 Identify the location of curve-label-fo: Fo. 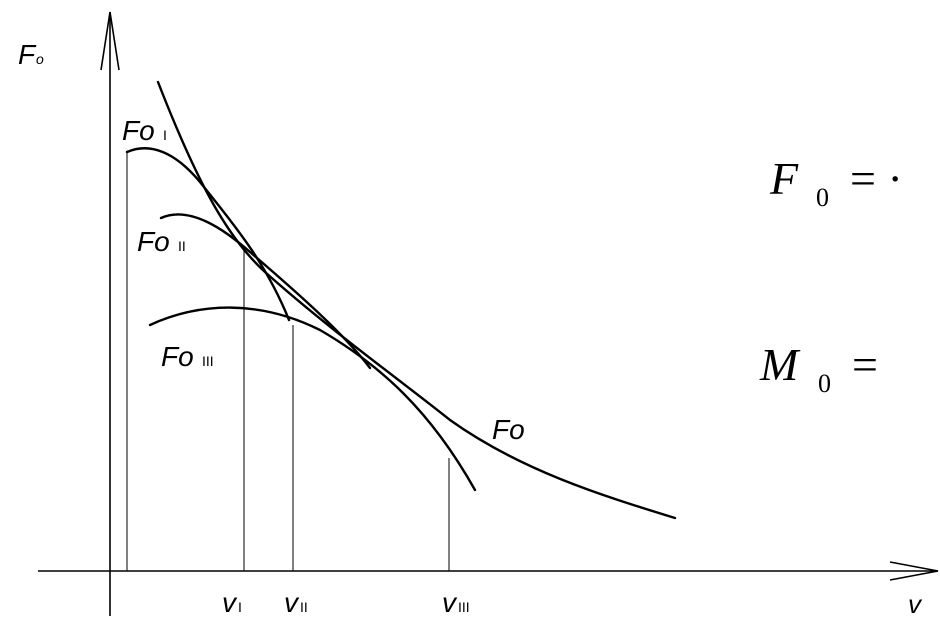
(508, 429).